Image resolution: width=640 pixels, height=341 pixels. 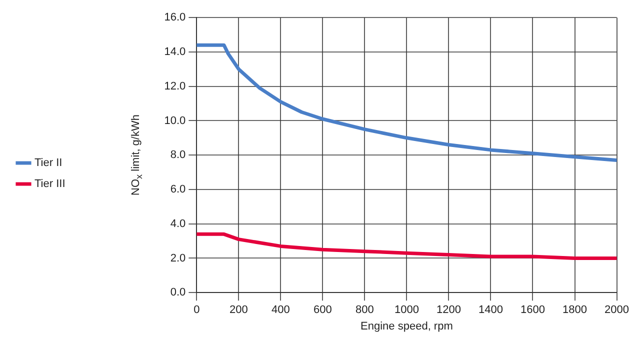 What do you see at coordinates (178, 224) in the screenshot?
I see `y-tick-label: 4.0` at bounding box center [178, 224].